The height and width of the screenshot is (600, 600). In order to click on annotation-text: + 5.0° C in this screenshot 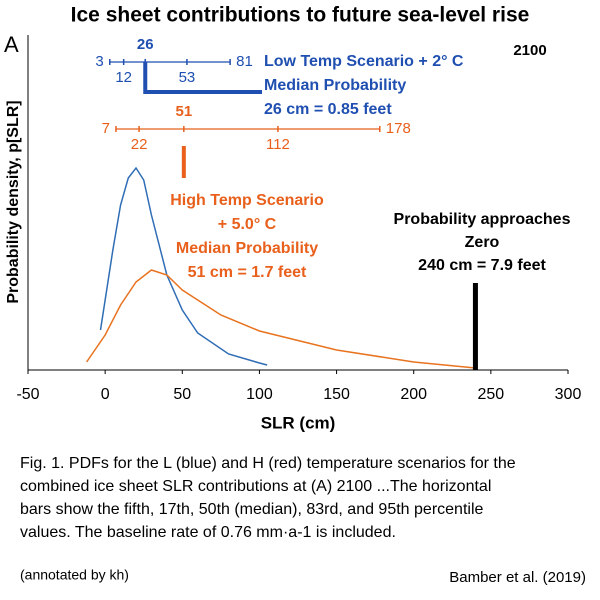, I will do `click(247, 224)`.